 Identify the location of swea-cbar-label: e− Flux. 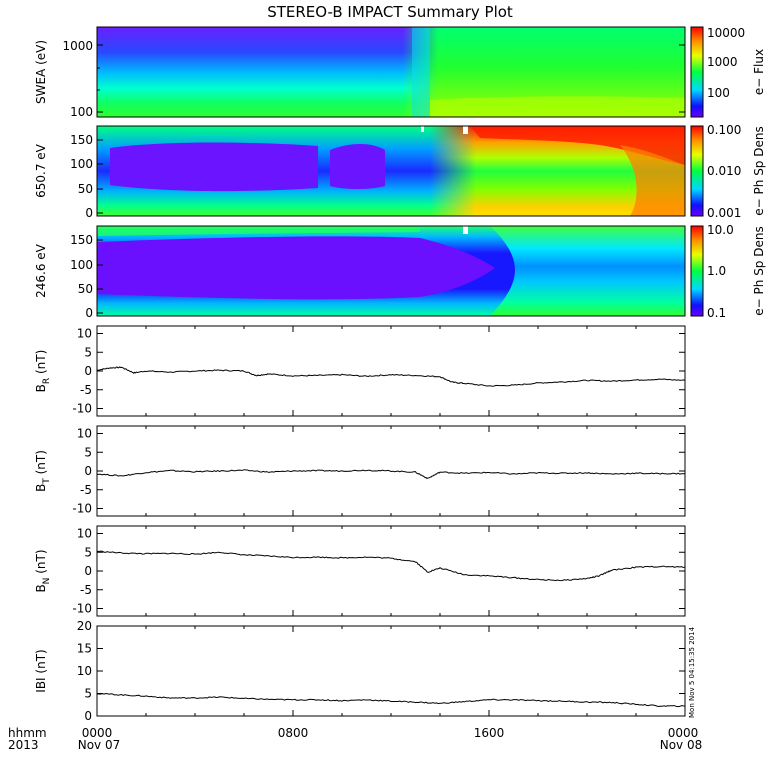
(759, 72).